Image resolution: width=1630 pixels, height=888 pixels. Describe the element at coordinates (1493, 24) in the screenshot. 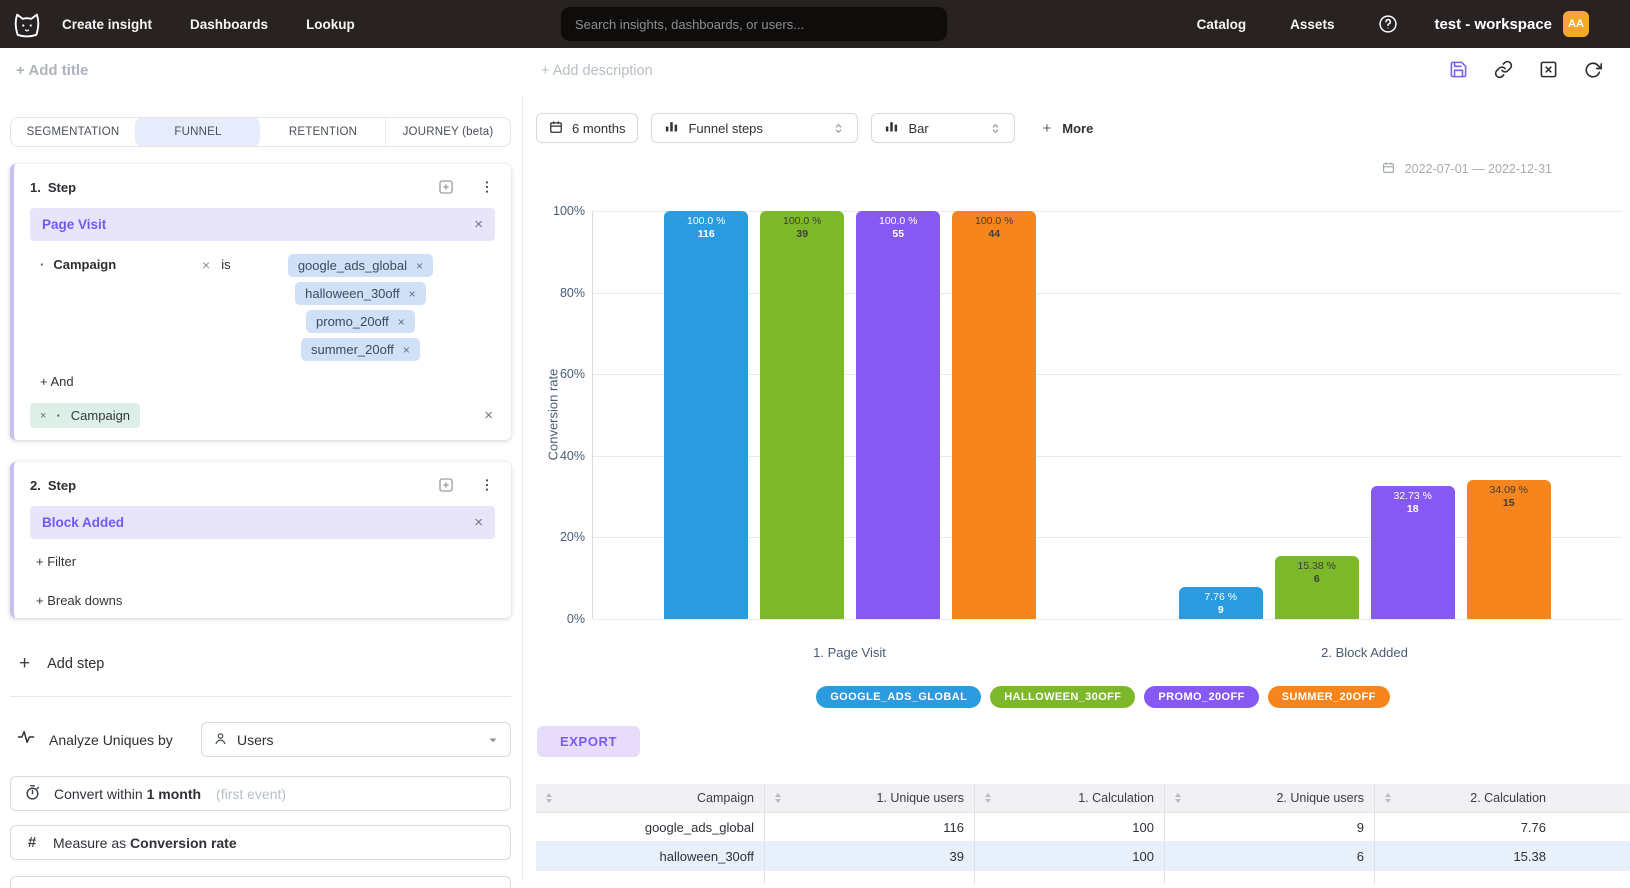

I see `workspace-name: test - workspace` at that location.